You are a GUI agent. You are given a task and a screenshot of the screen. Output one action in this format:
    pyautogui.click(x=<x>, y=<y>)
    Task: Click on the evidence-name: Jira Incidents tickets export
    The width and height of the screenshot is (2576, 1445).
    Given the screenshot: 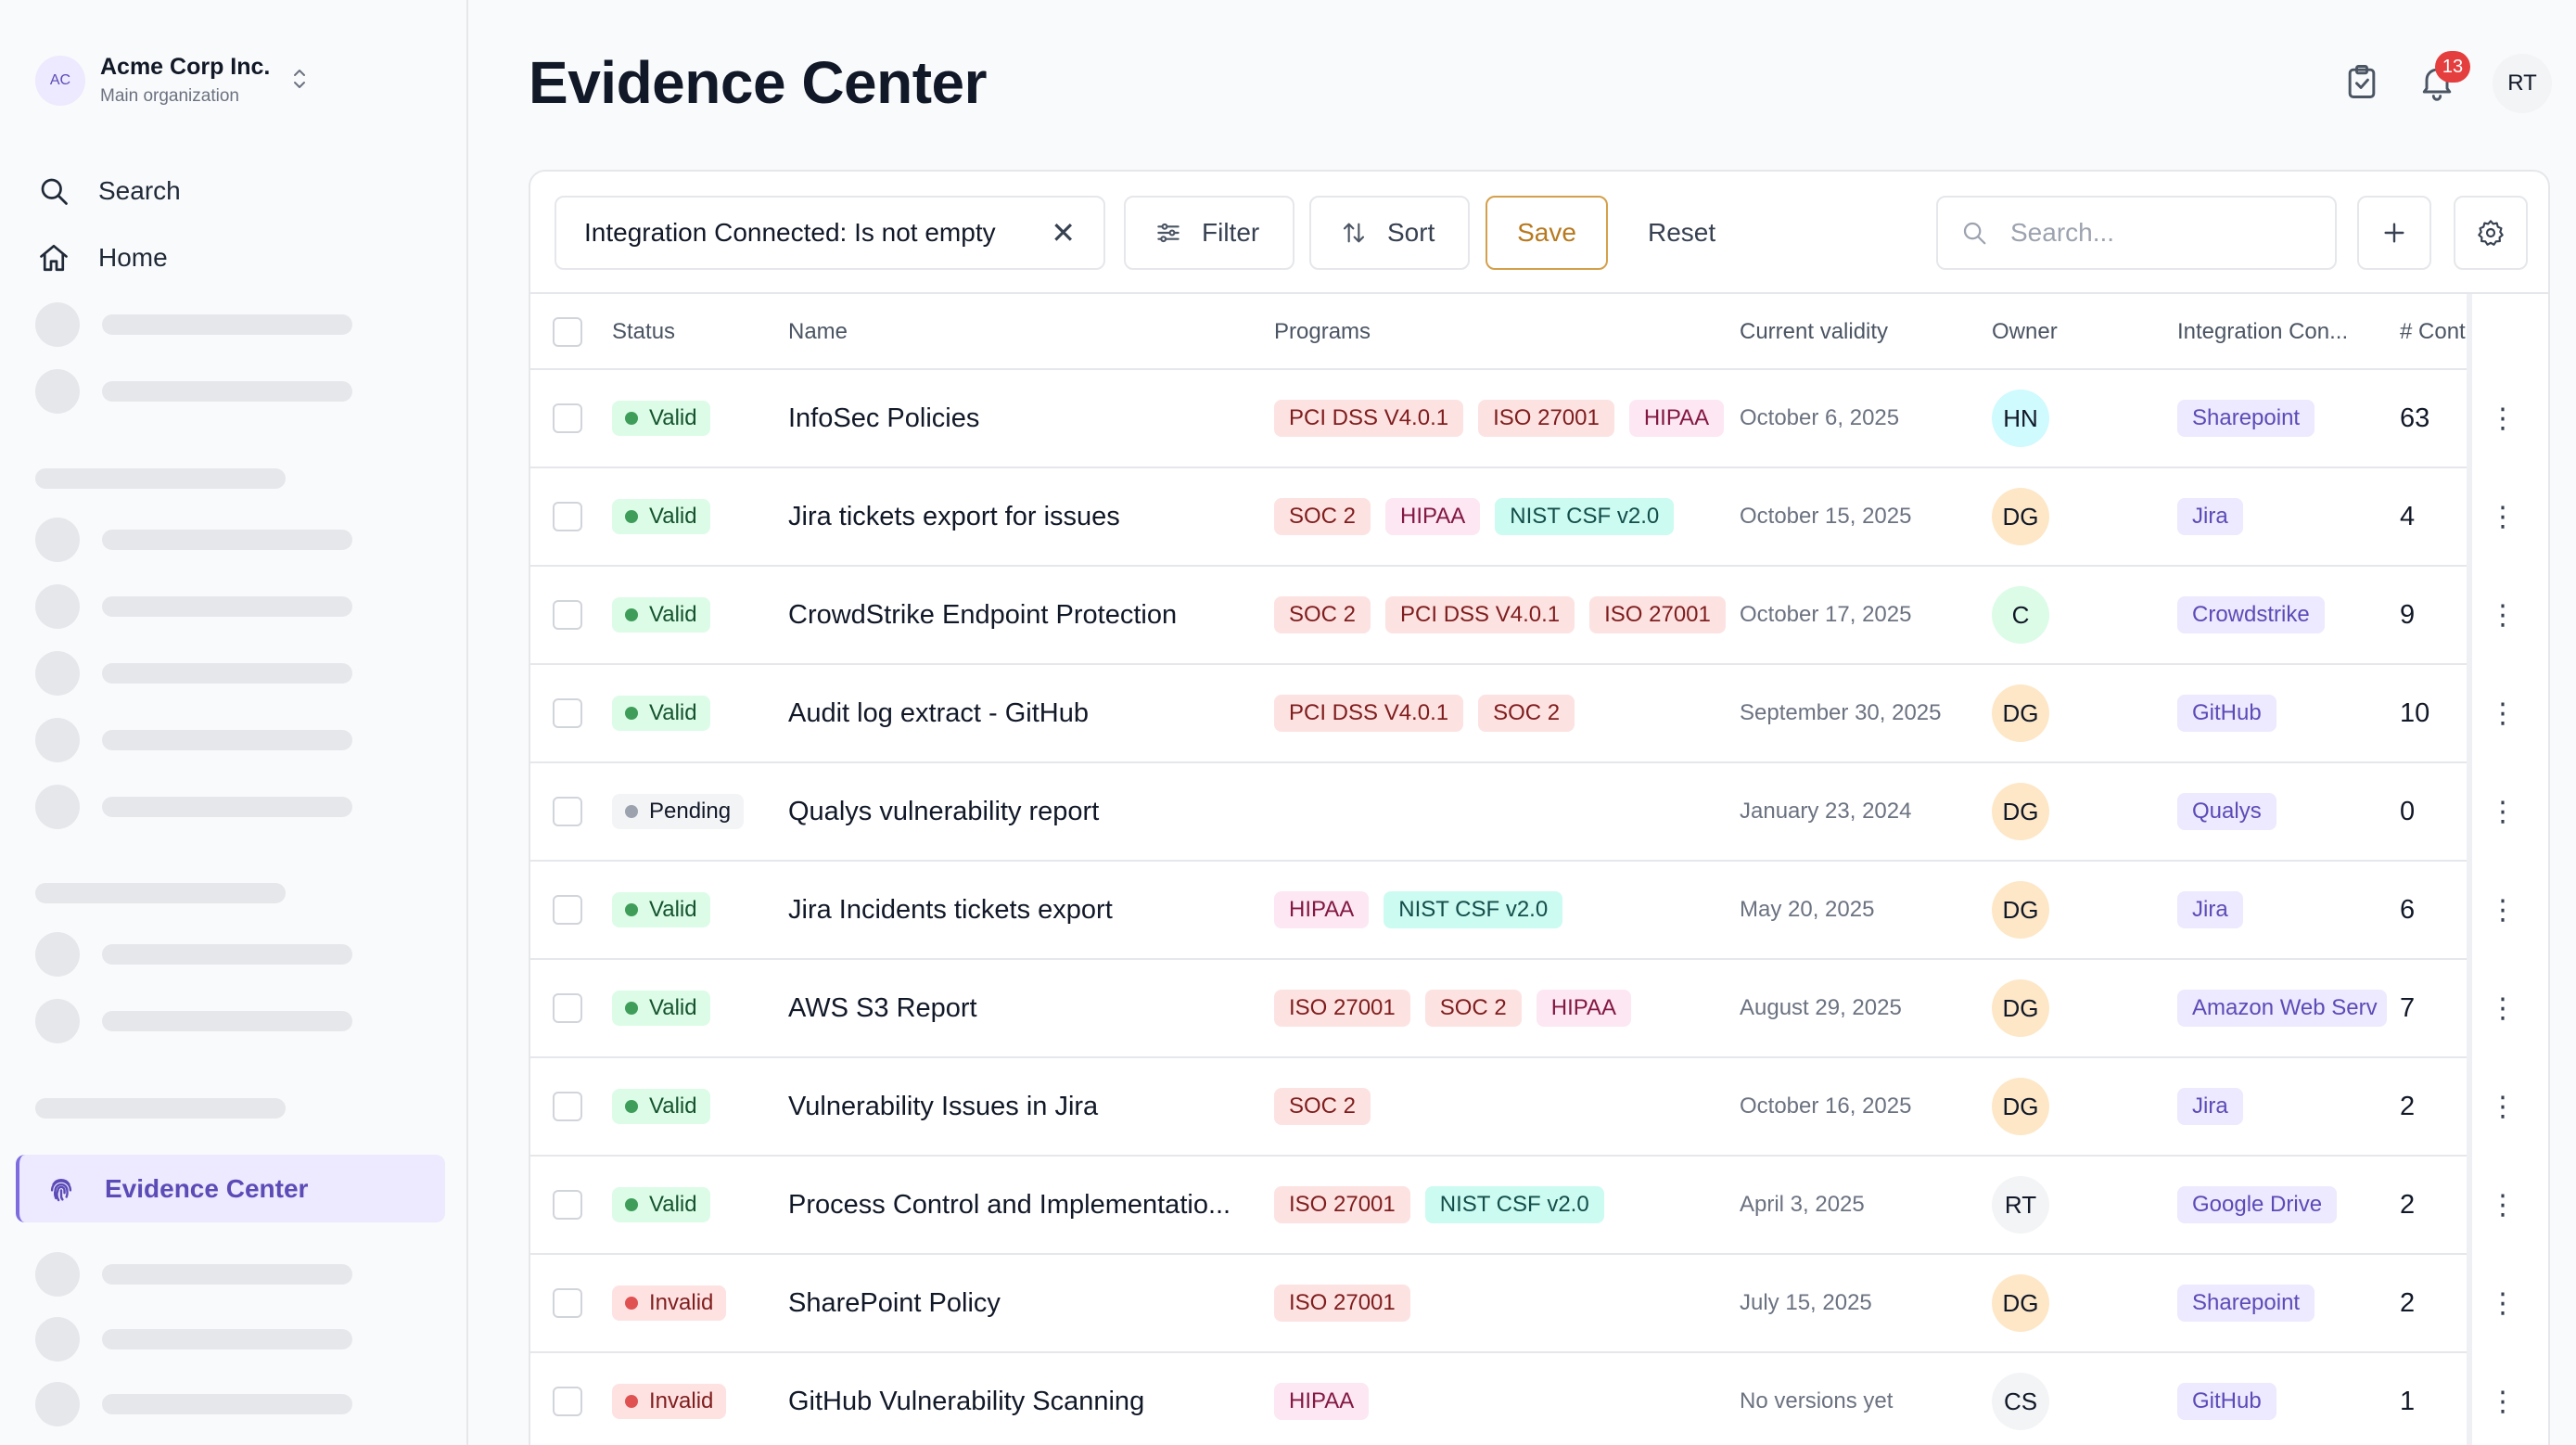 What is the action you would take?
    pyautogui.click(x=950, y=910)
    